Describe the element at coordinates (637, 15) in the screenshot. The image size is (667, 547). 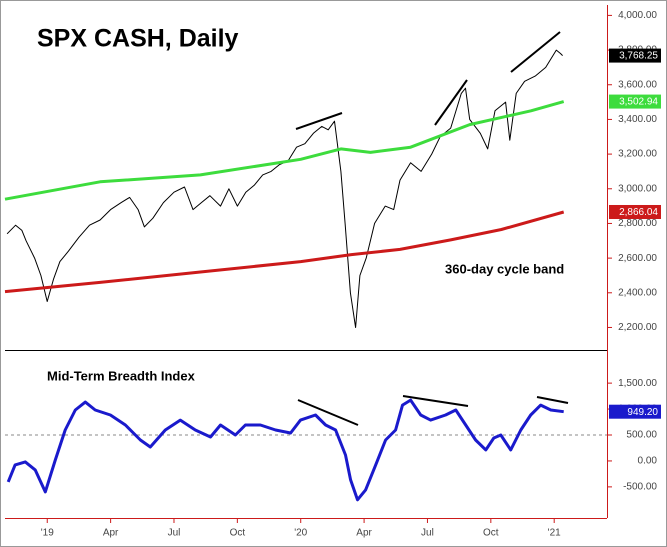
I see `y-tick-label: 4,000.00` at that location.